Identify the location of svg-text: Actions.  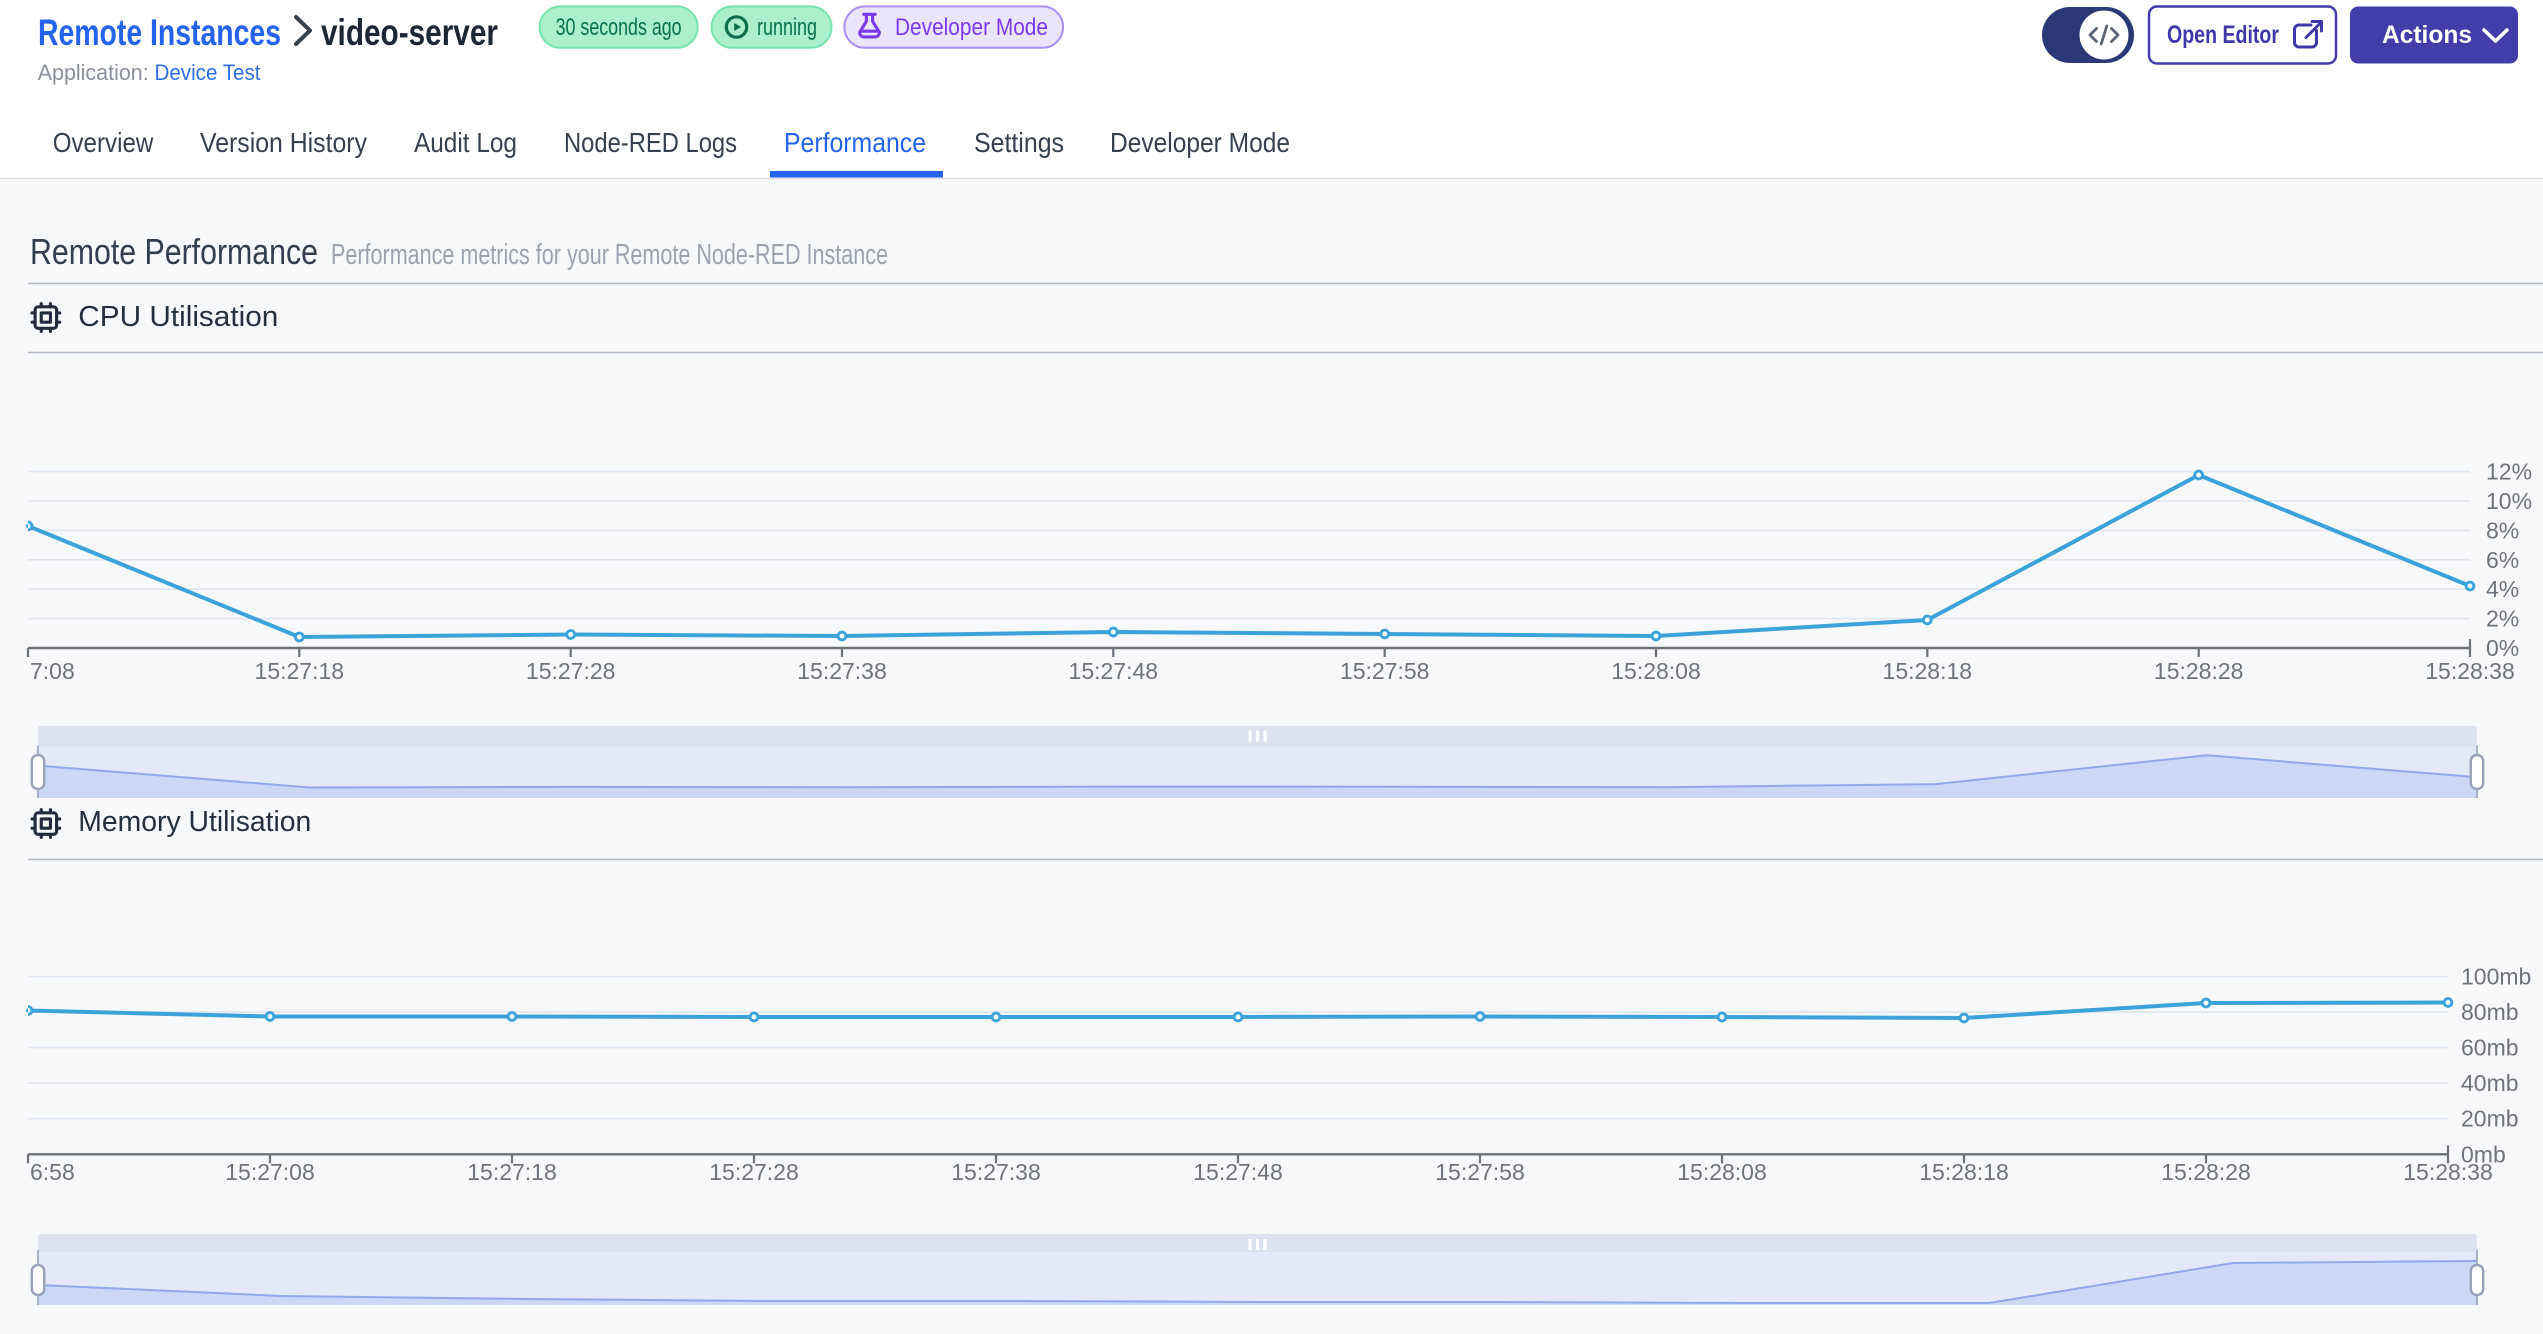
(2427, 35).